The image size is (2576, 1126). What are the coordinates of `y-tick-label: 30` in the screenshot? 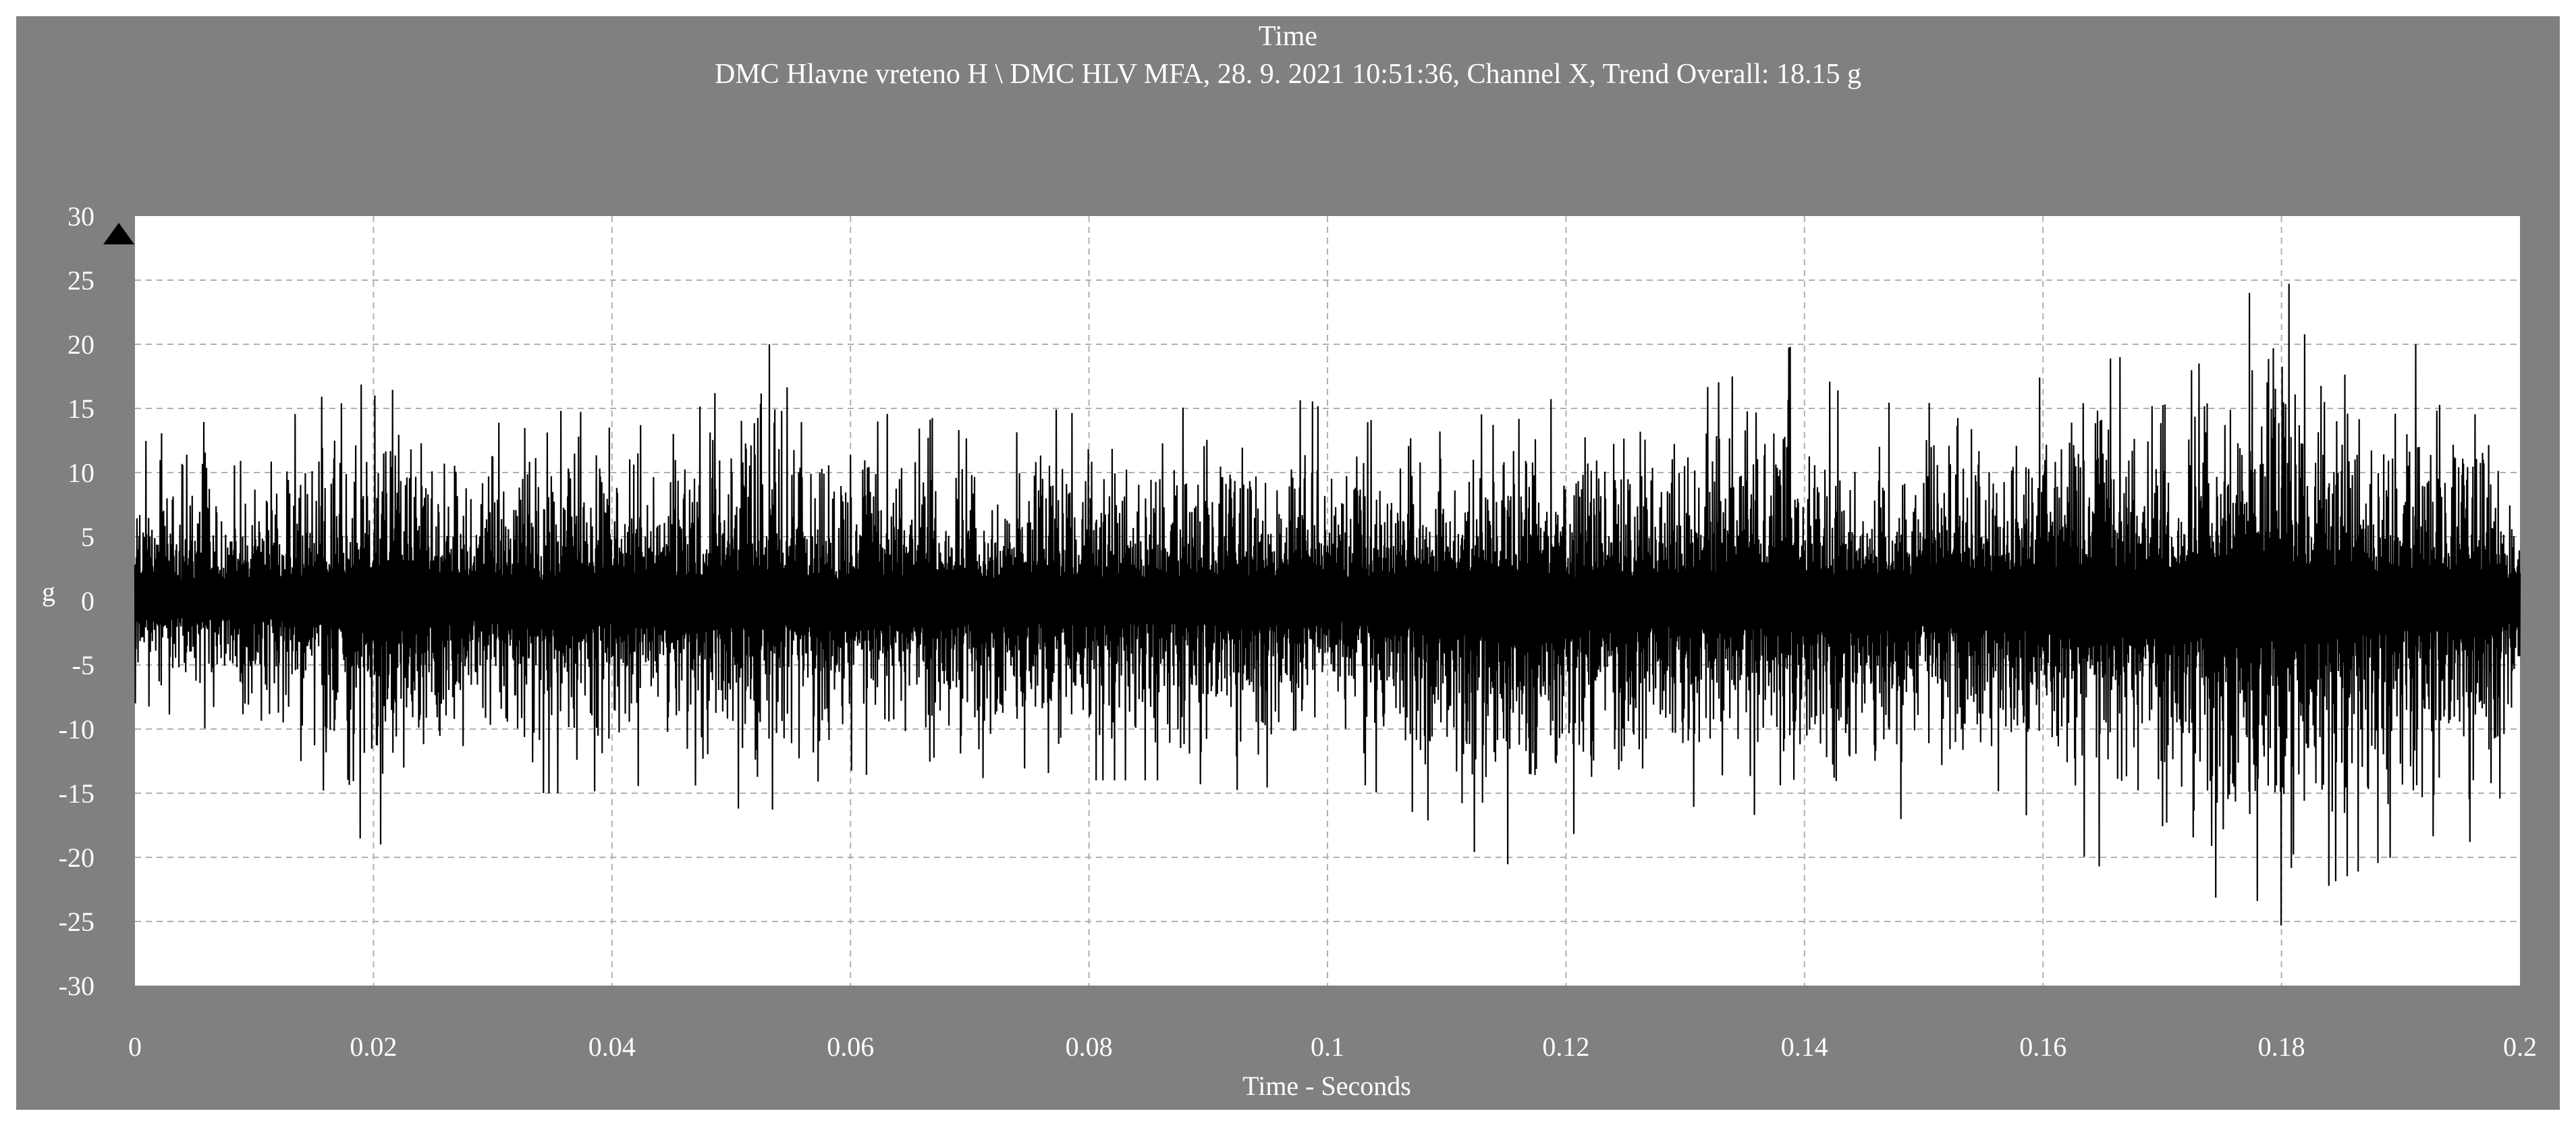 It's located at (80, 216).